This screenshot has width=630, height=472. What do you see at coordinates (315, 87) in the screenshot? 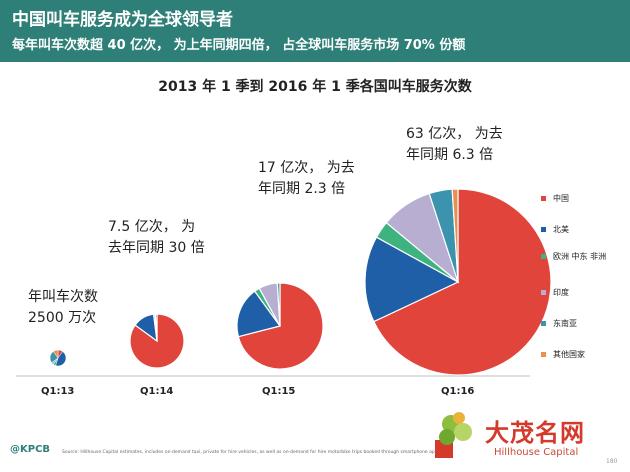
I see `chart-title: 2013 年 1 季到 2016 年 1 季各国叫车服务次数` at bounding box center [315, 87].